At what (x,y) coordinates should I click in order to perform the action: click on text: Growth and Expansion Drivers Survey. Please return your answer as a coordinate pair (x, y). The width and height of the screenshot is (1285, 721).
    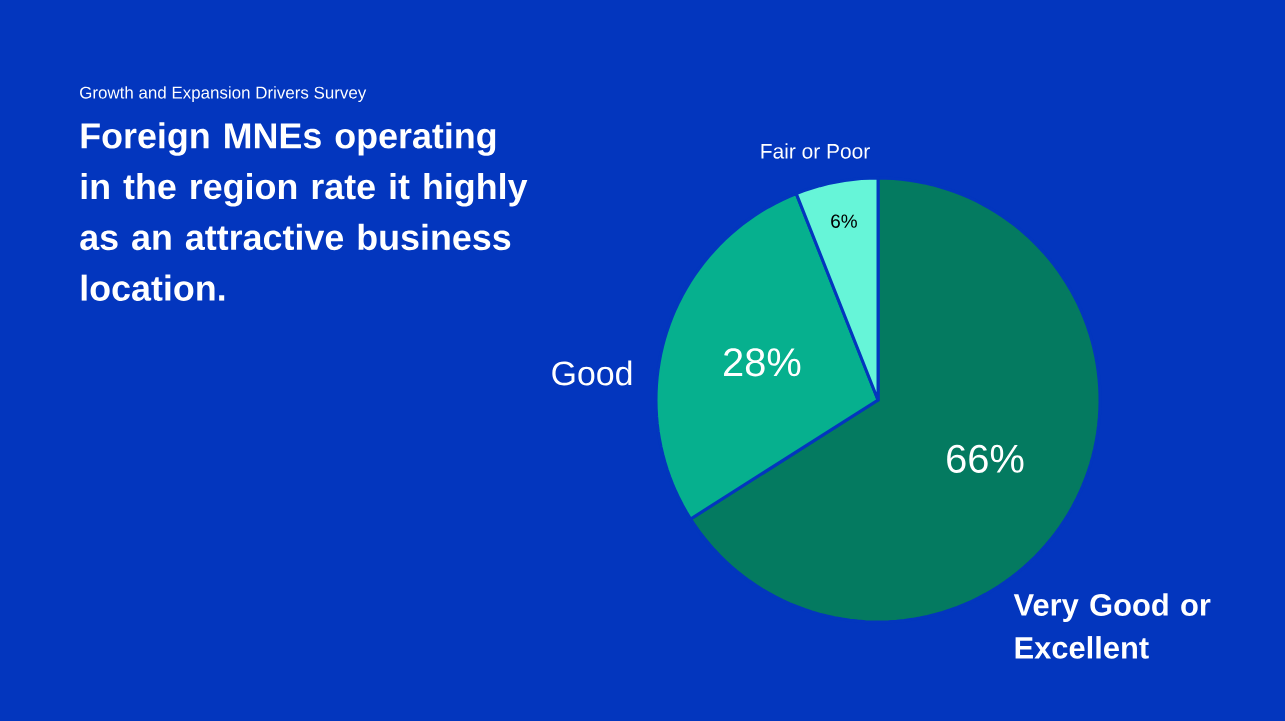
    Looking at the image, I should click on (223, 94).